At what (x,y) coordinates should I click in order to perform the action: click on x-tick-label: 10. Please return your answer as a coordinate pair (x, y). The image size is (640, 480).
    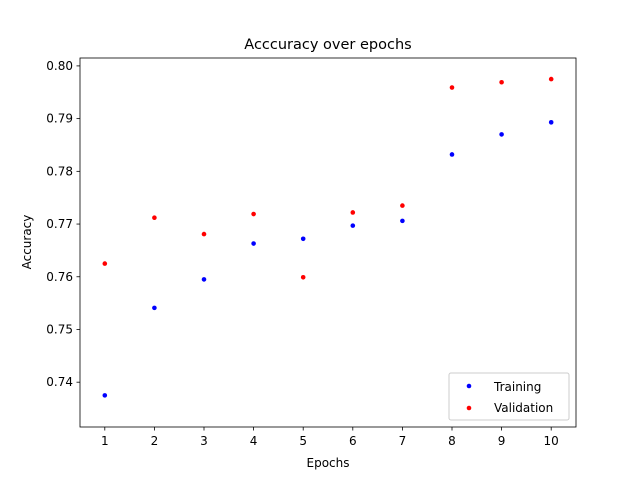
    Looking at the image, I should click on (551, 441).